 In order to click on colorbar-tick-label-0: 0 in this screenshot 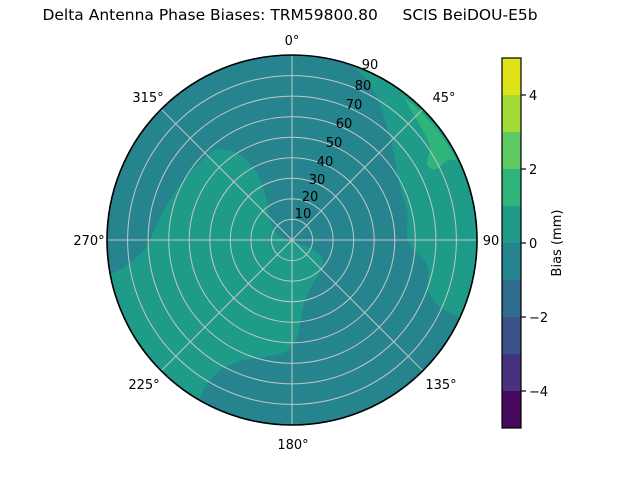, I will do `click(533, 244)`.